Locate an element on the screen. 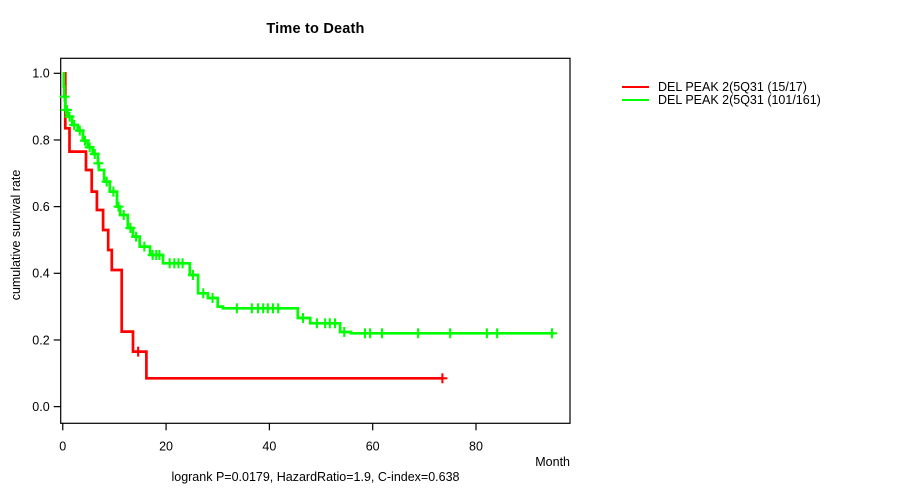  x-tick-label: 20 is located at coordinates (166, 446).